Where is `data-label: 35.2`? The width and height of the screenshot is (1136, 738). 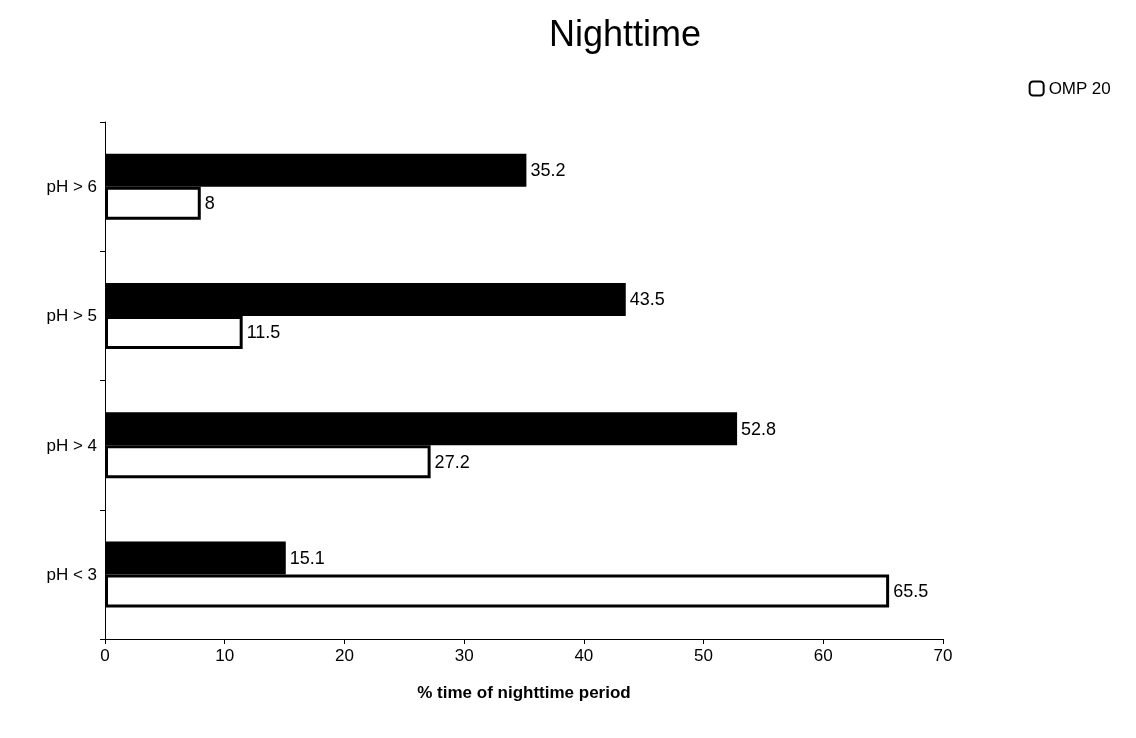
data-label: 35.2 is located at coordinates (548, 170).